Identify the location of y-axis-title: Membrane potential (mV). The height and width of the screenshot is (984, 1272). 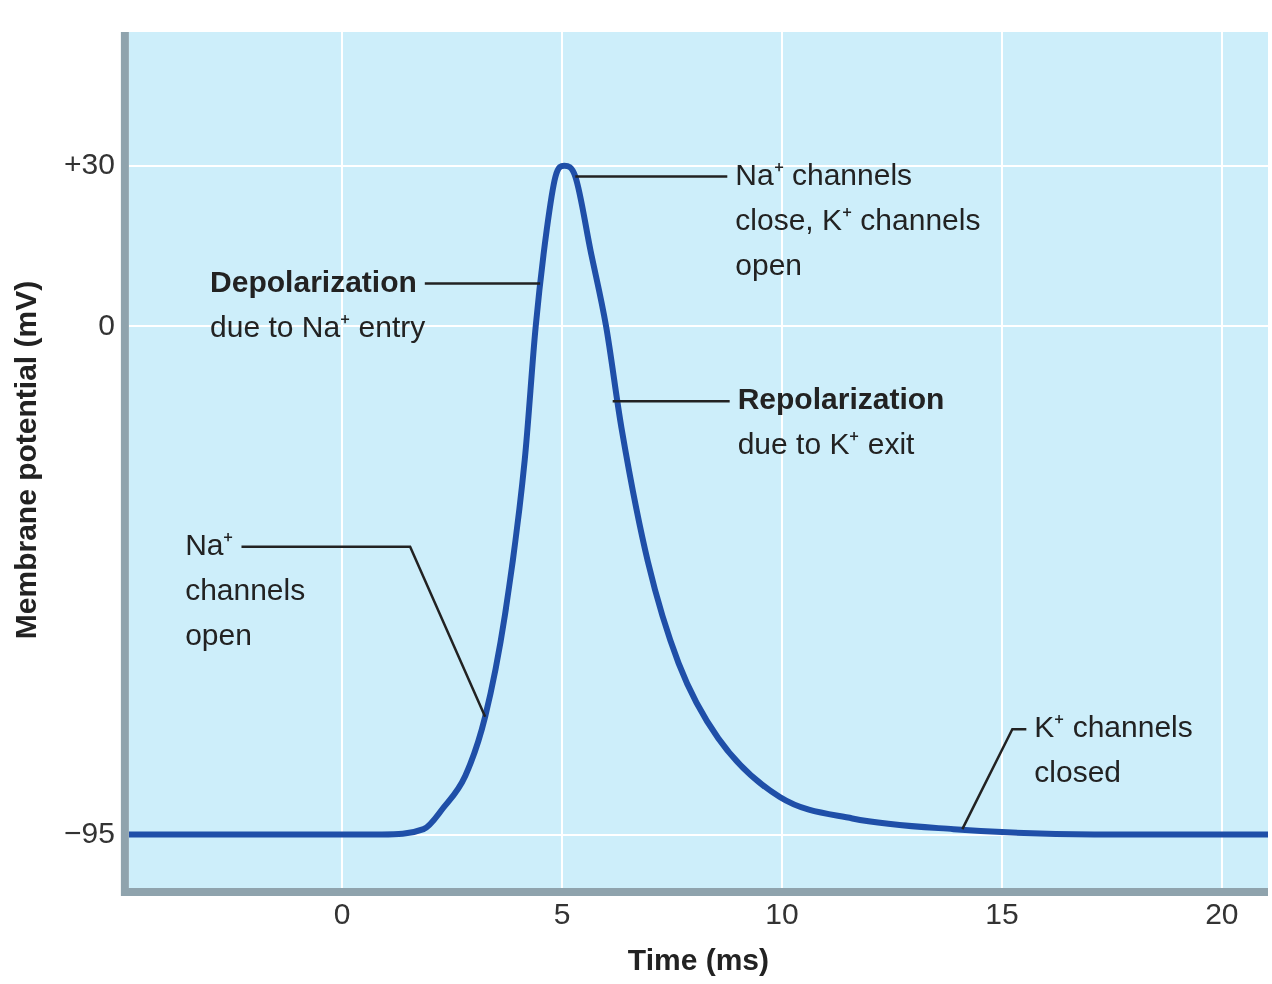
(26, 460).